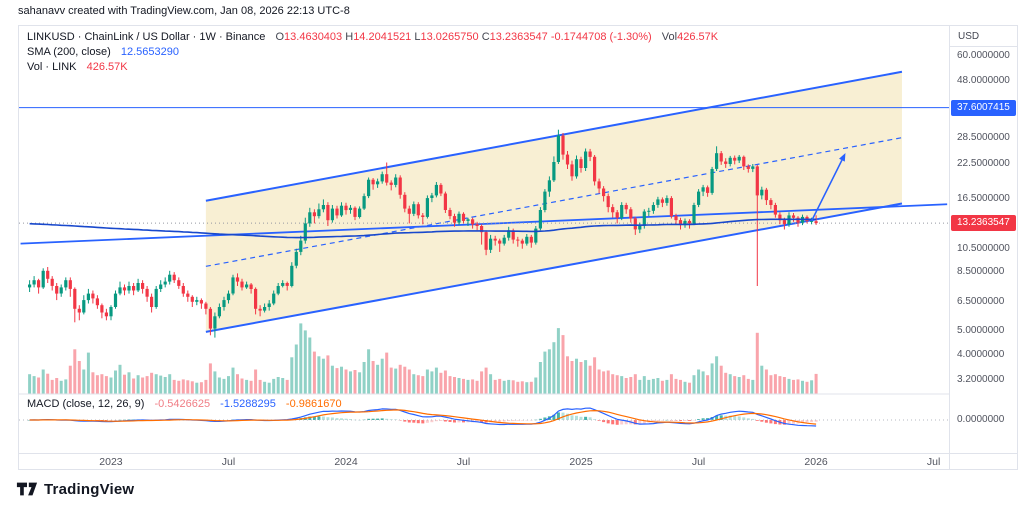 The height and width of the screenshot is (511, 1024). I want to click on price-tick-label: 22.5000000, so click(983, 164).